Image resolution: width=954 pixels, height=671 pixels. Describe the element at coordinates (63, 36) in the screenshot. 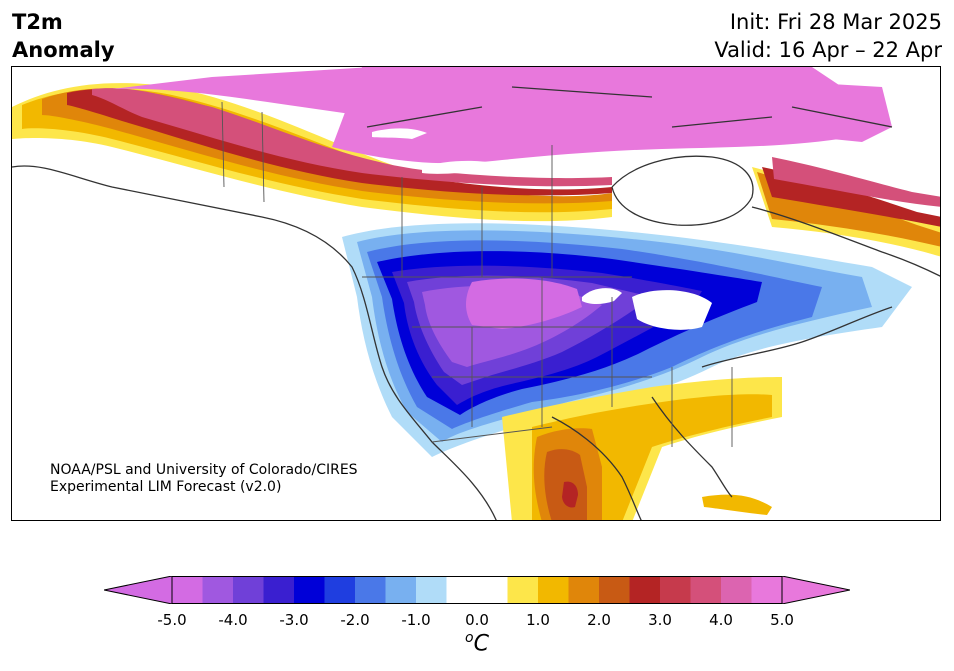

I see `map-title: T2m Anomaly` at that location.